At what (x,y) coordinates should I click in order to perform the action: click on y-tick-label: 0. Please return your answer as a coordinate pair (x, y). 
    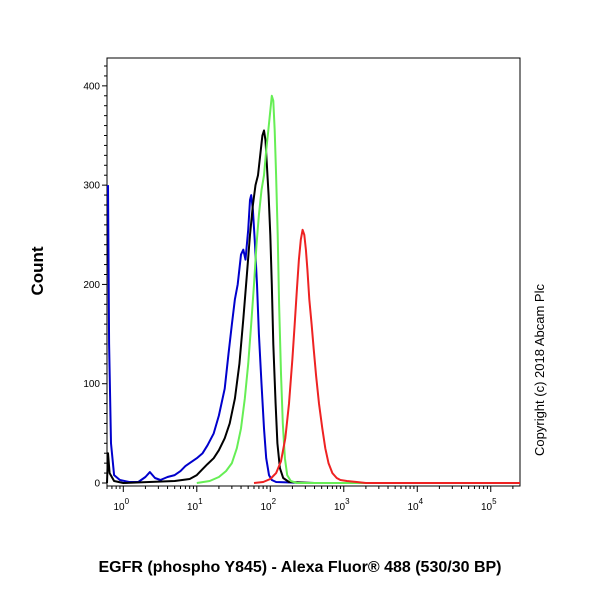
    Looking at the image, I should click on (97, 484).